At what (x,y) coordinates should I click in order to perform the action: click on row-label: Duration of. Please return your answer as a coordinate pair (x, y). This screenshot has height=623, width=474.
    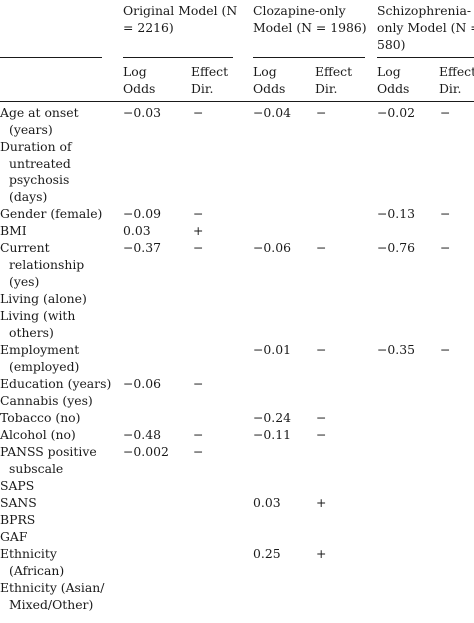
    Looking at the image, I should click on (36, 146).